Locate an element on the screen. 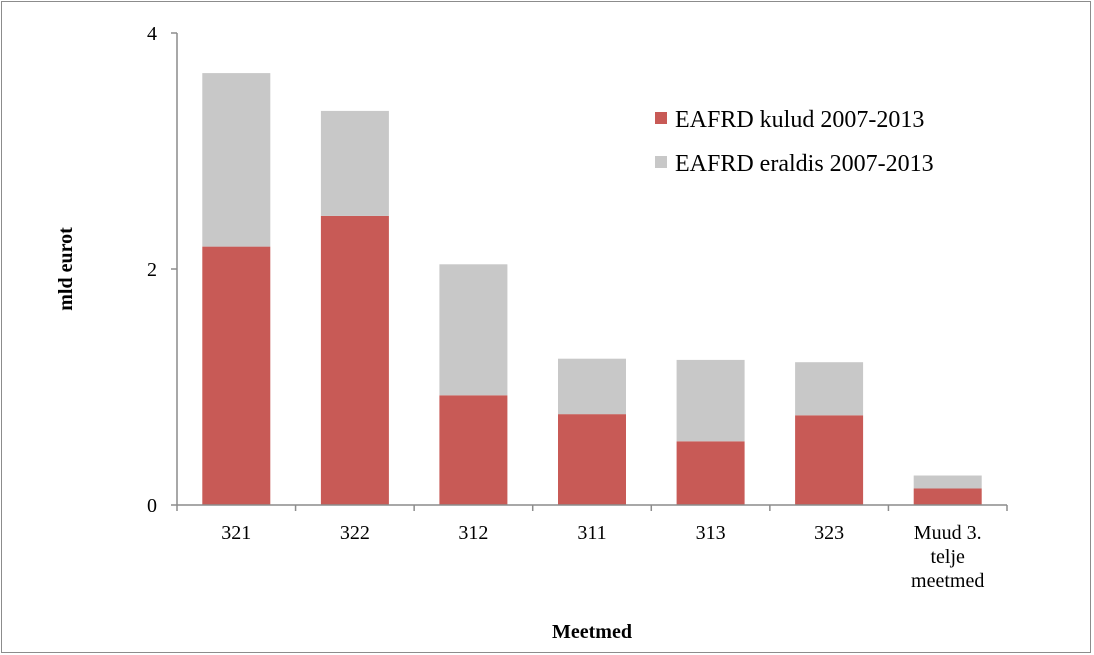 The height and width of the screenshot is (655, 1094). x-tick-label: 321 is located at coordinates (236, 533).